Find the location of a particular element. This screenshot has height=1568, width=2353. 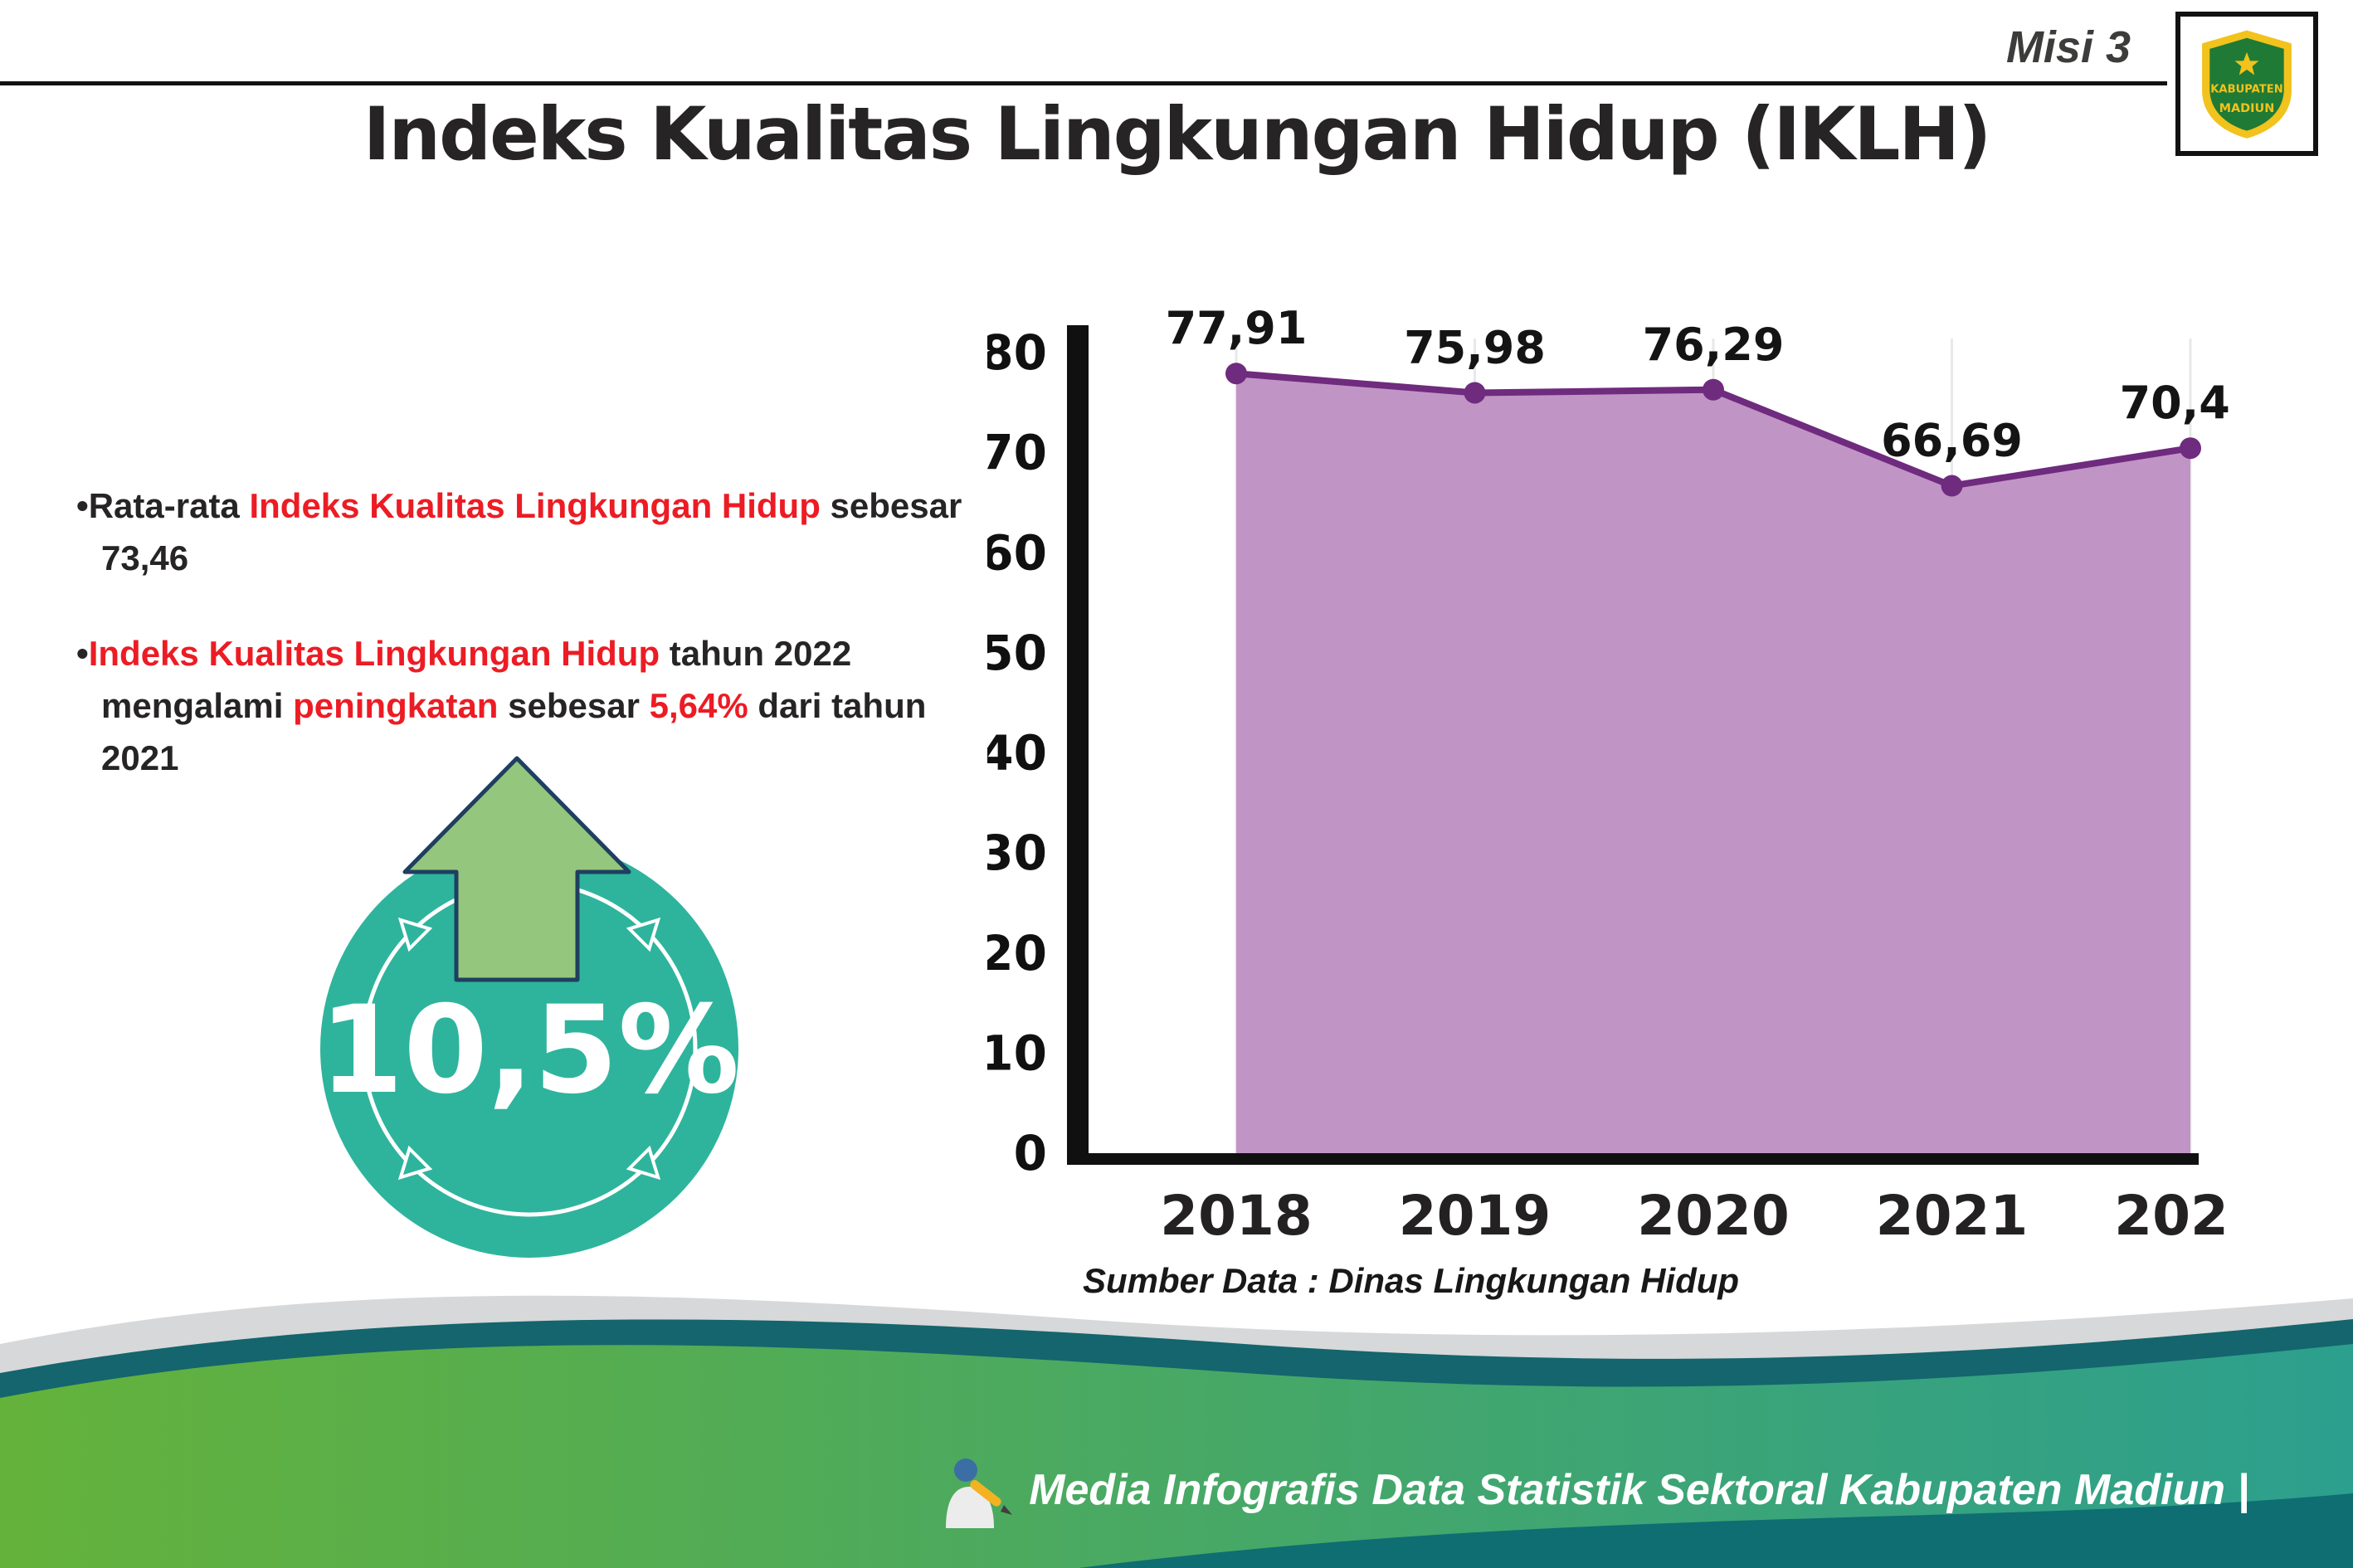

bullet2-part2: sebesar is located at coordinates (574, 705).